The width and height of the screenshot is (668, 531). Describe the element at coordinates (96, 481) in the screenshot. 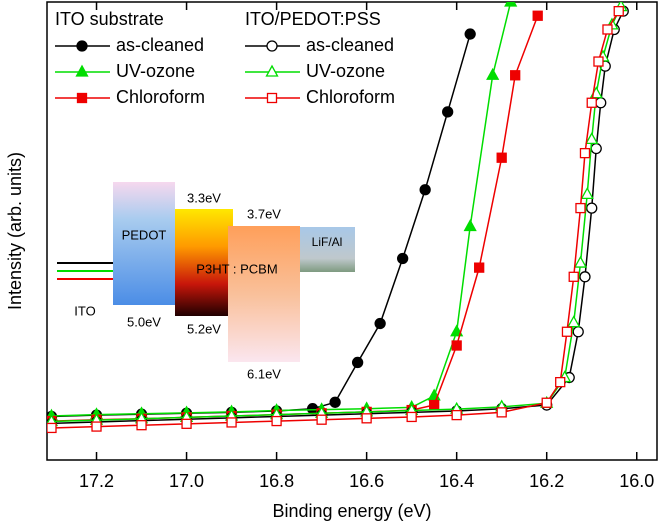

I see `x-tick-label: 17.2` at that location.